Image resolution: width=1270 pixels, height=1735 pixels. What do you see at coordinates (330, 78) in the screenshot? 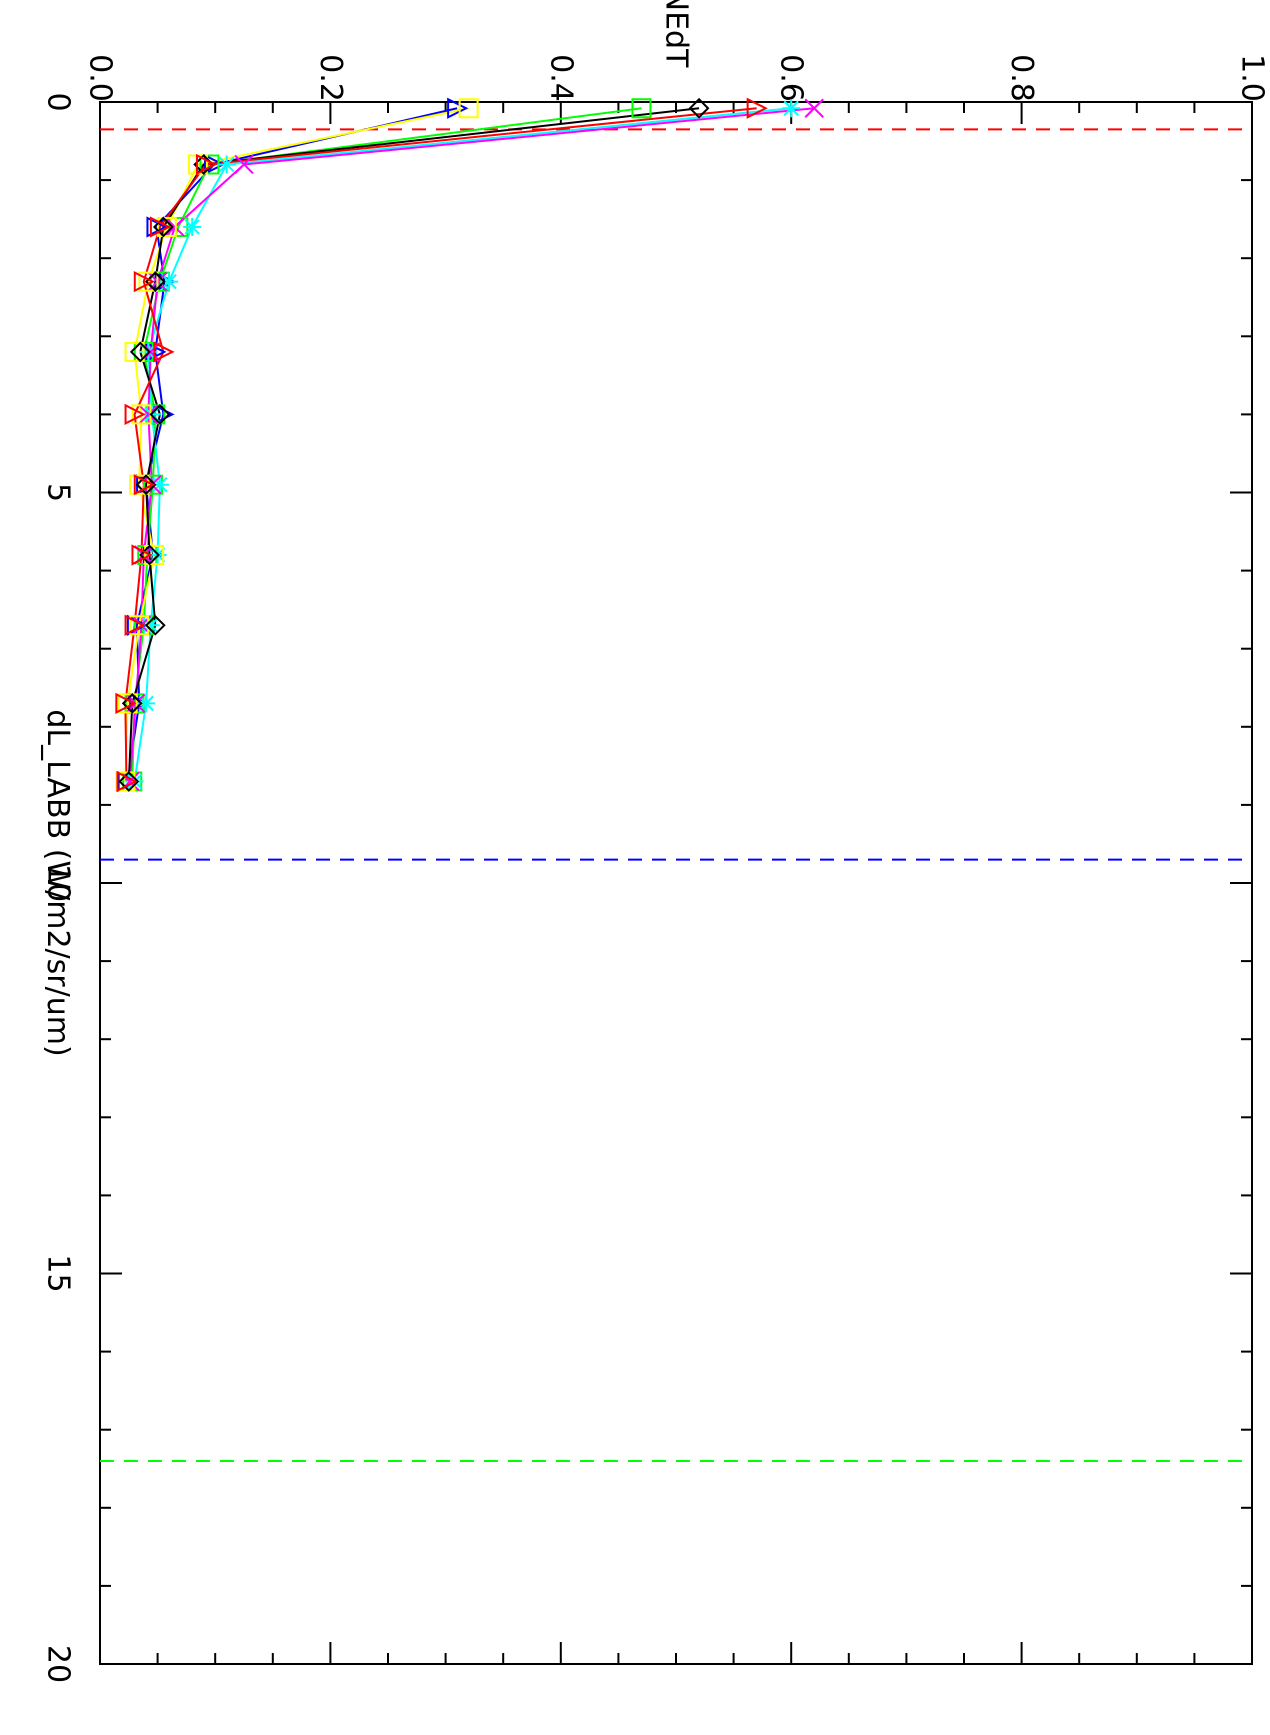
I see `y-tick-label: 0.2` at bounding box center [330, 78].